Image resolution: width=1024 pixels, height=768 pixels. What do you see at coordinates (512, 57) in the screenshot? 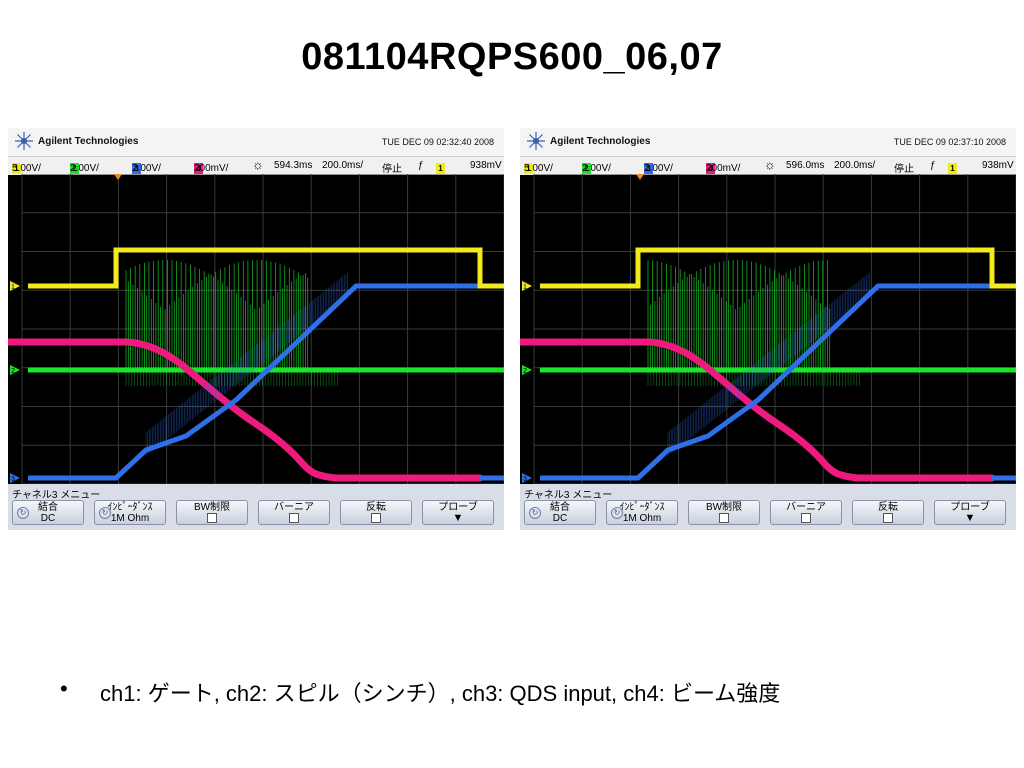
I see `slide-title: 081104RQPS600_06,07` at bounding box center [512, 57].